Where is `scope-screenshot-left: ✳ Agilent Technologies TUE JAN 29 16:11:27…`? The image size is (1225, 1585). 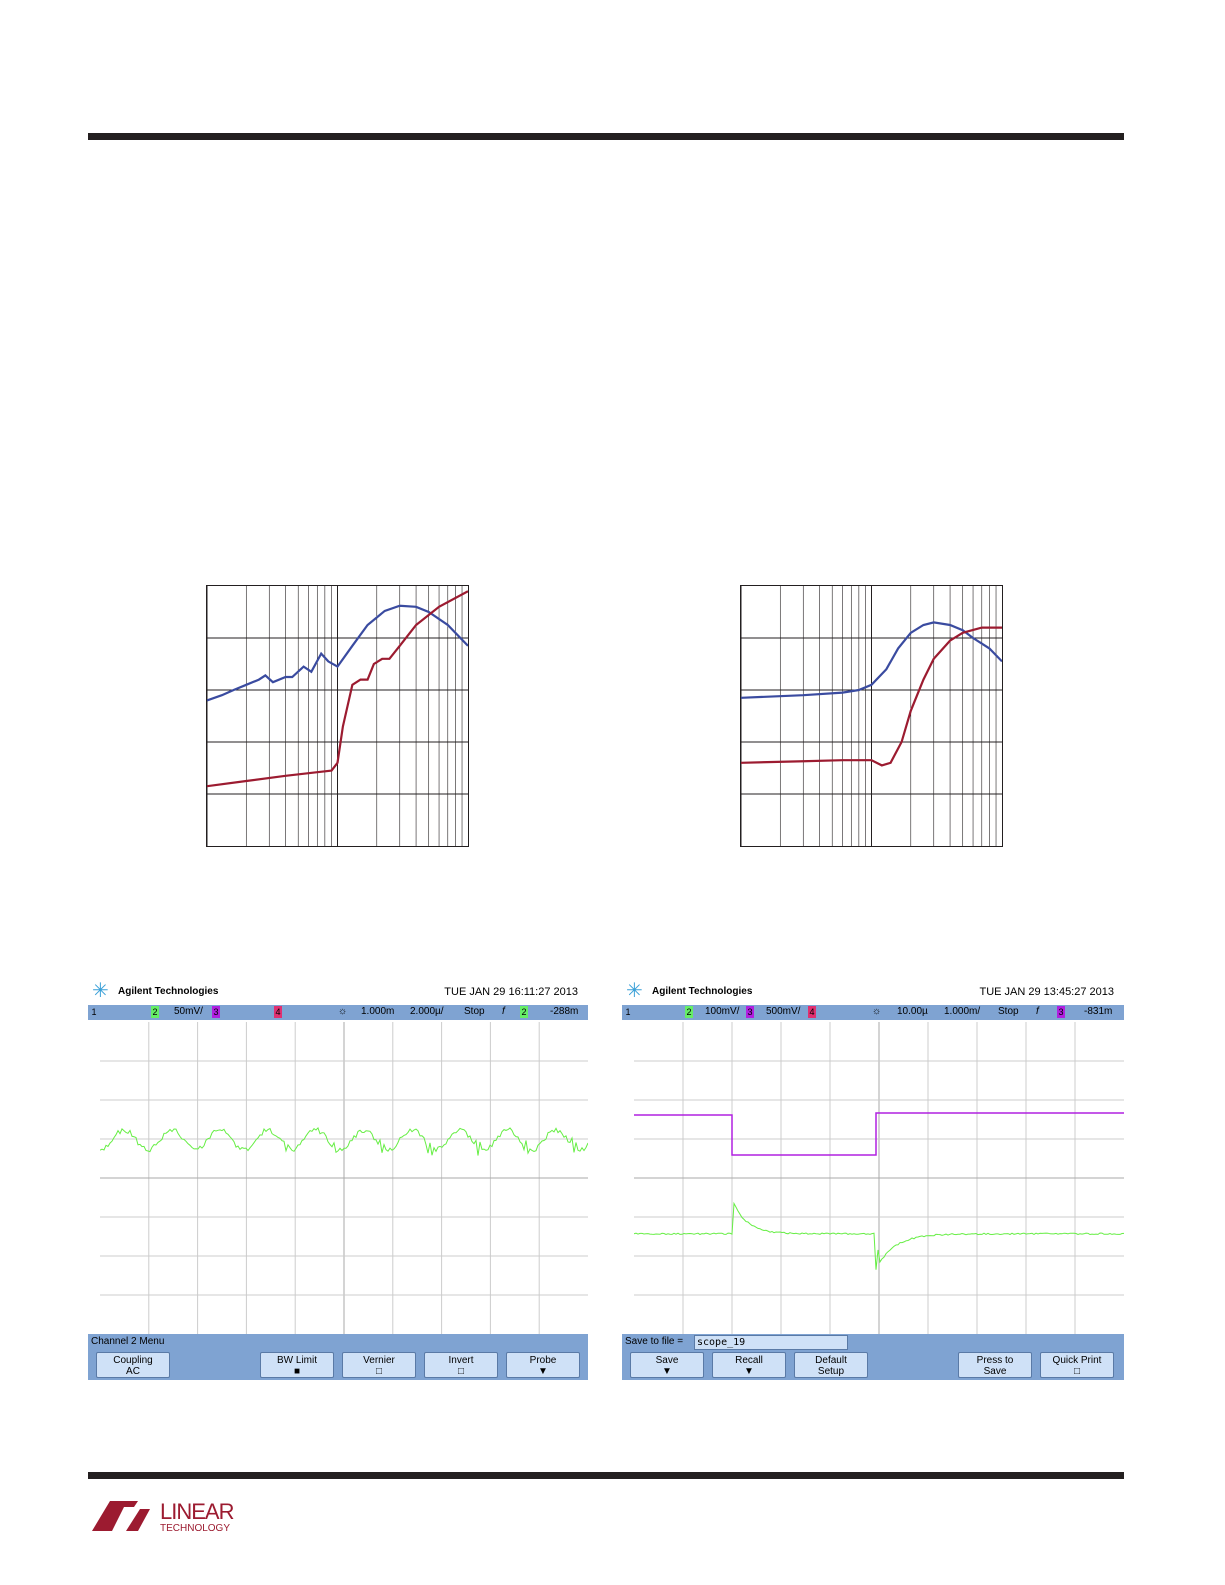
scope-screenshot-left: ✳ Agilent Technologies TUE JAN 29 16:11:27… is located at coordinates (338, 1180).